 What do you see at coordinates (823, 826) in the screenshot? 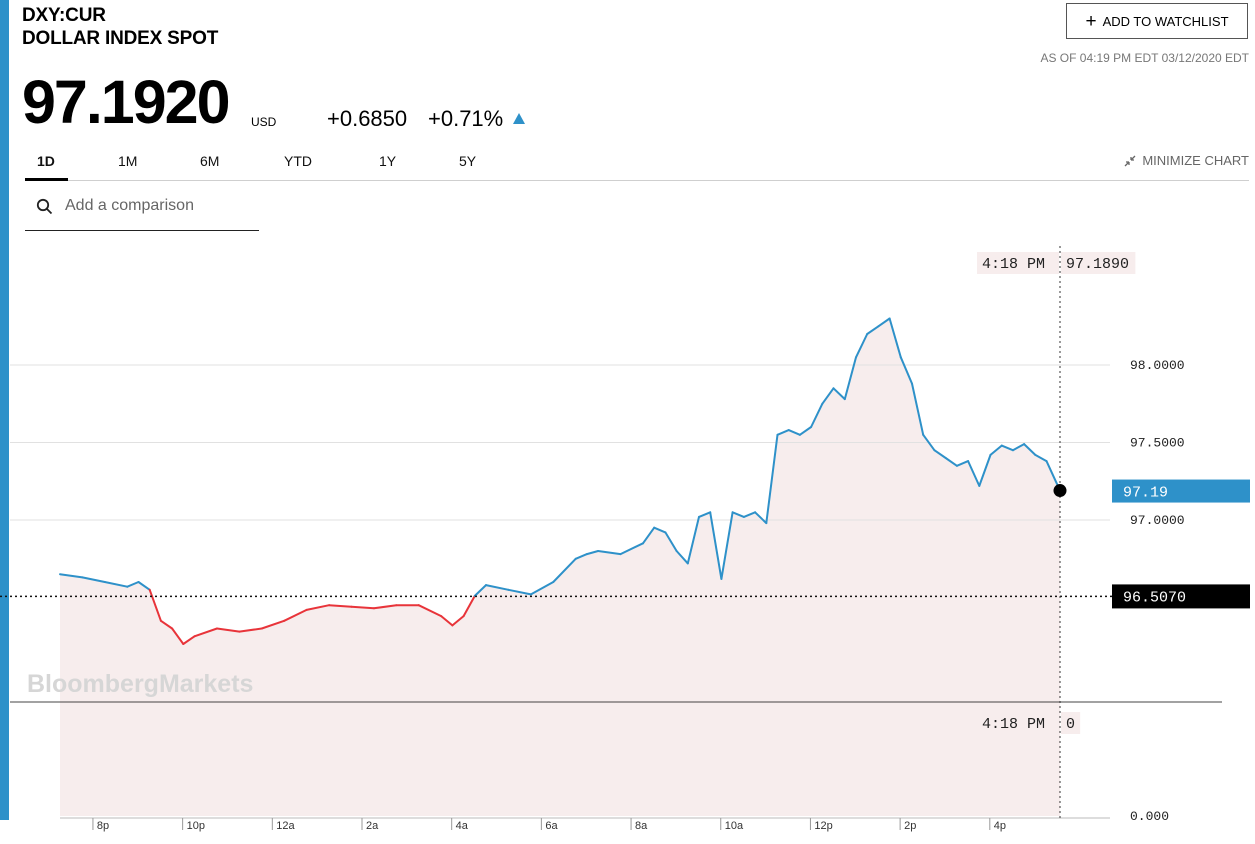
I see `x-tick-label: 12p` at bounding box center [823, 826].